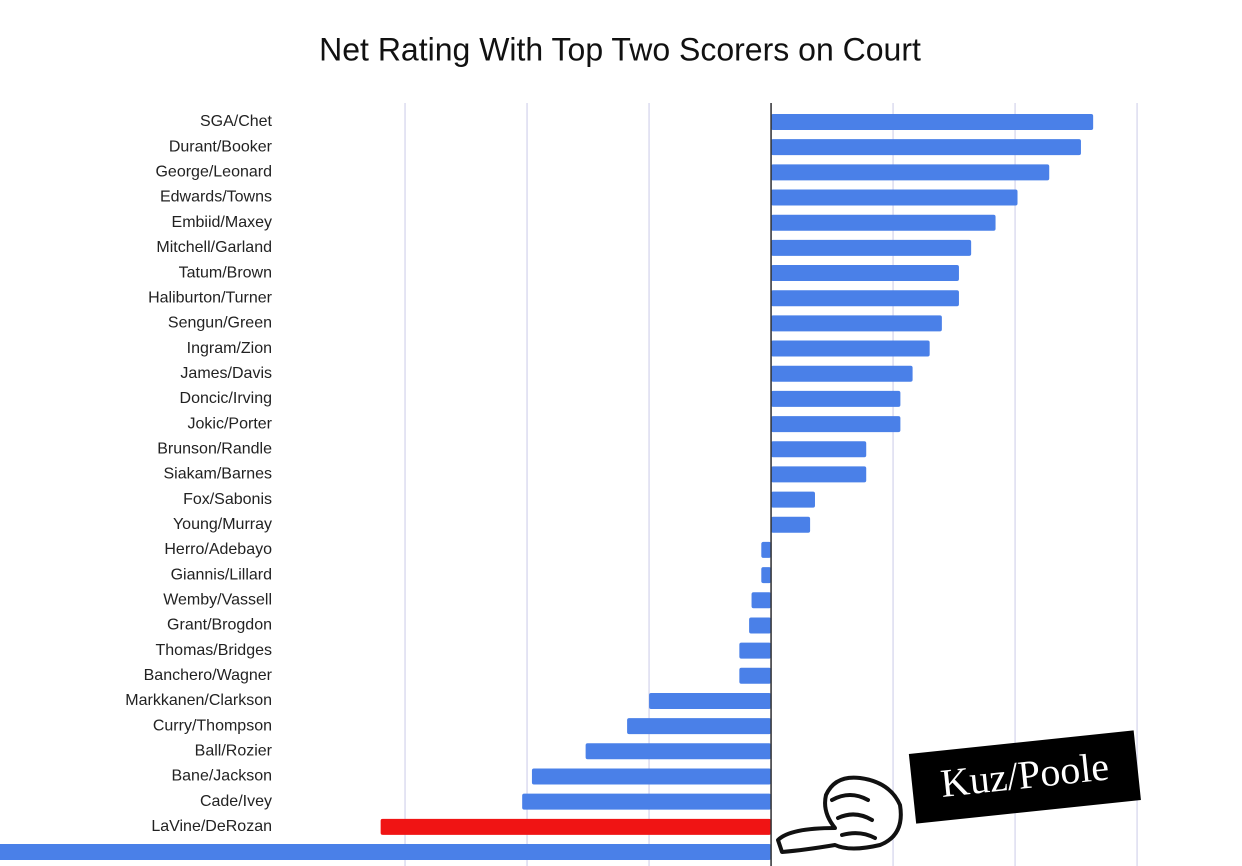 The height and width of the screenshot is (866, 1242). Describe the element at coordinates (226, 373) in the screenshot. I see `y-tick-label: James/Davis` at that location.